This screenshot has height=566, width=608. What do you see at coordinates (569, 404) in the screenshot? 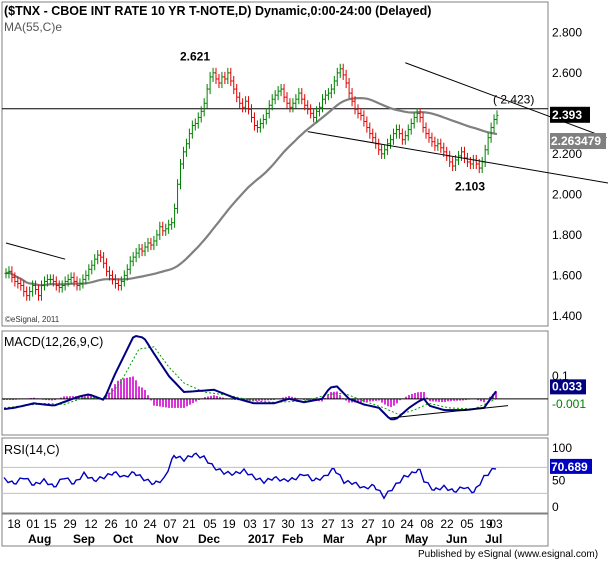
I see `macd-signal-value: -0.001` at bounding box center [569, 404].